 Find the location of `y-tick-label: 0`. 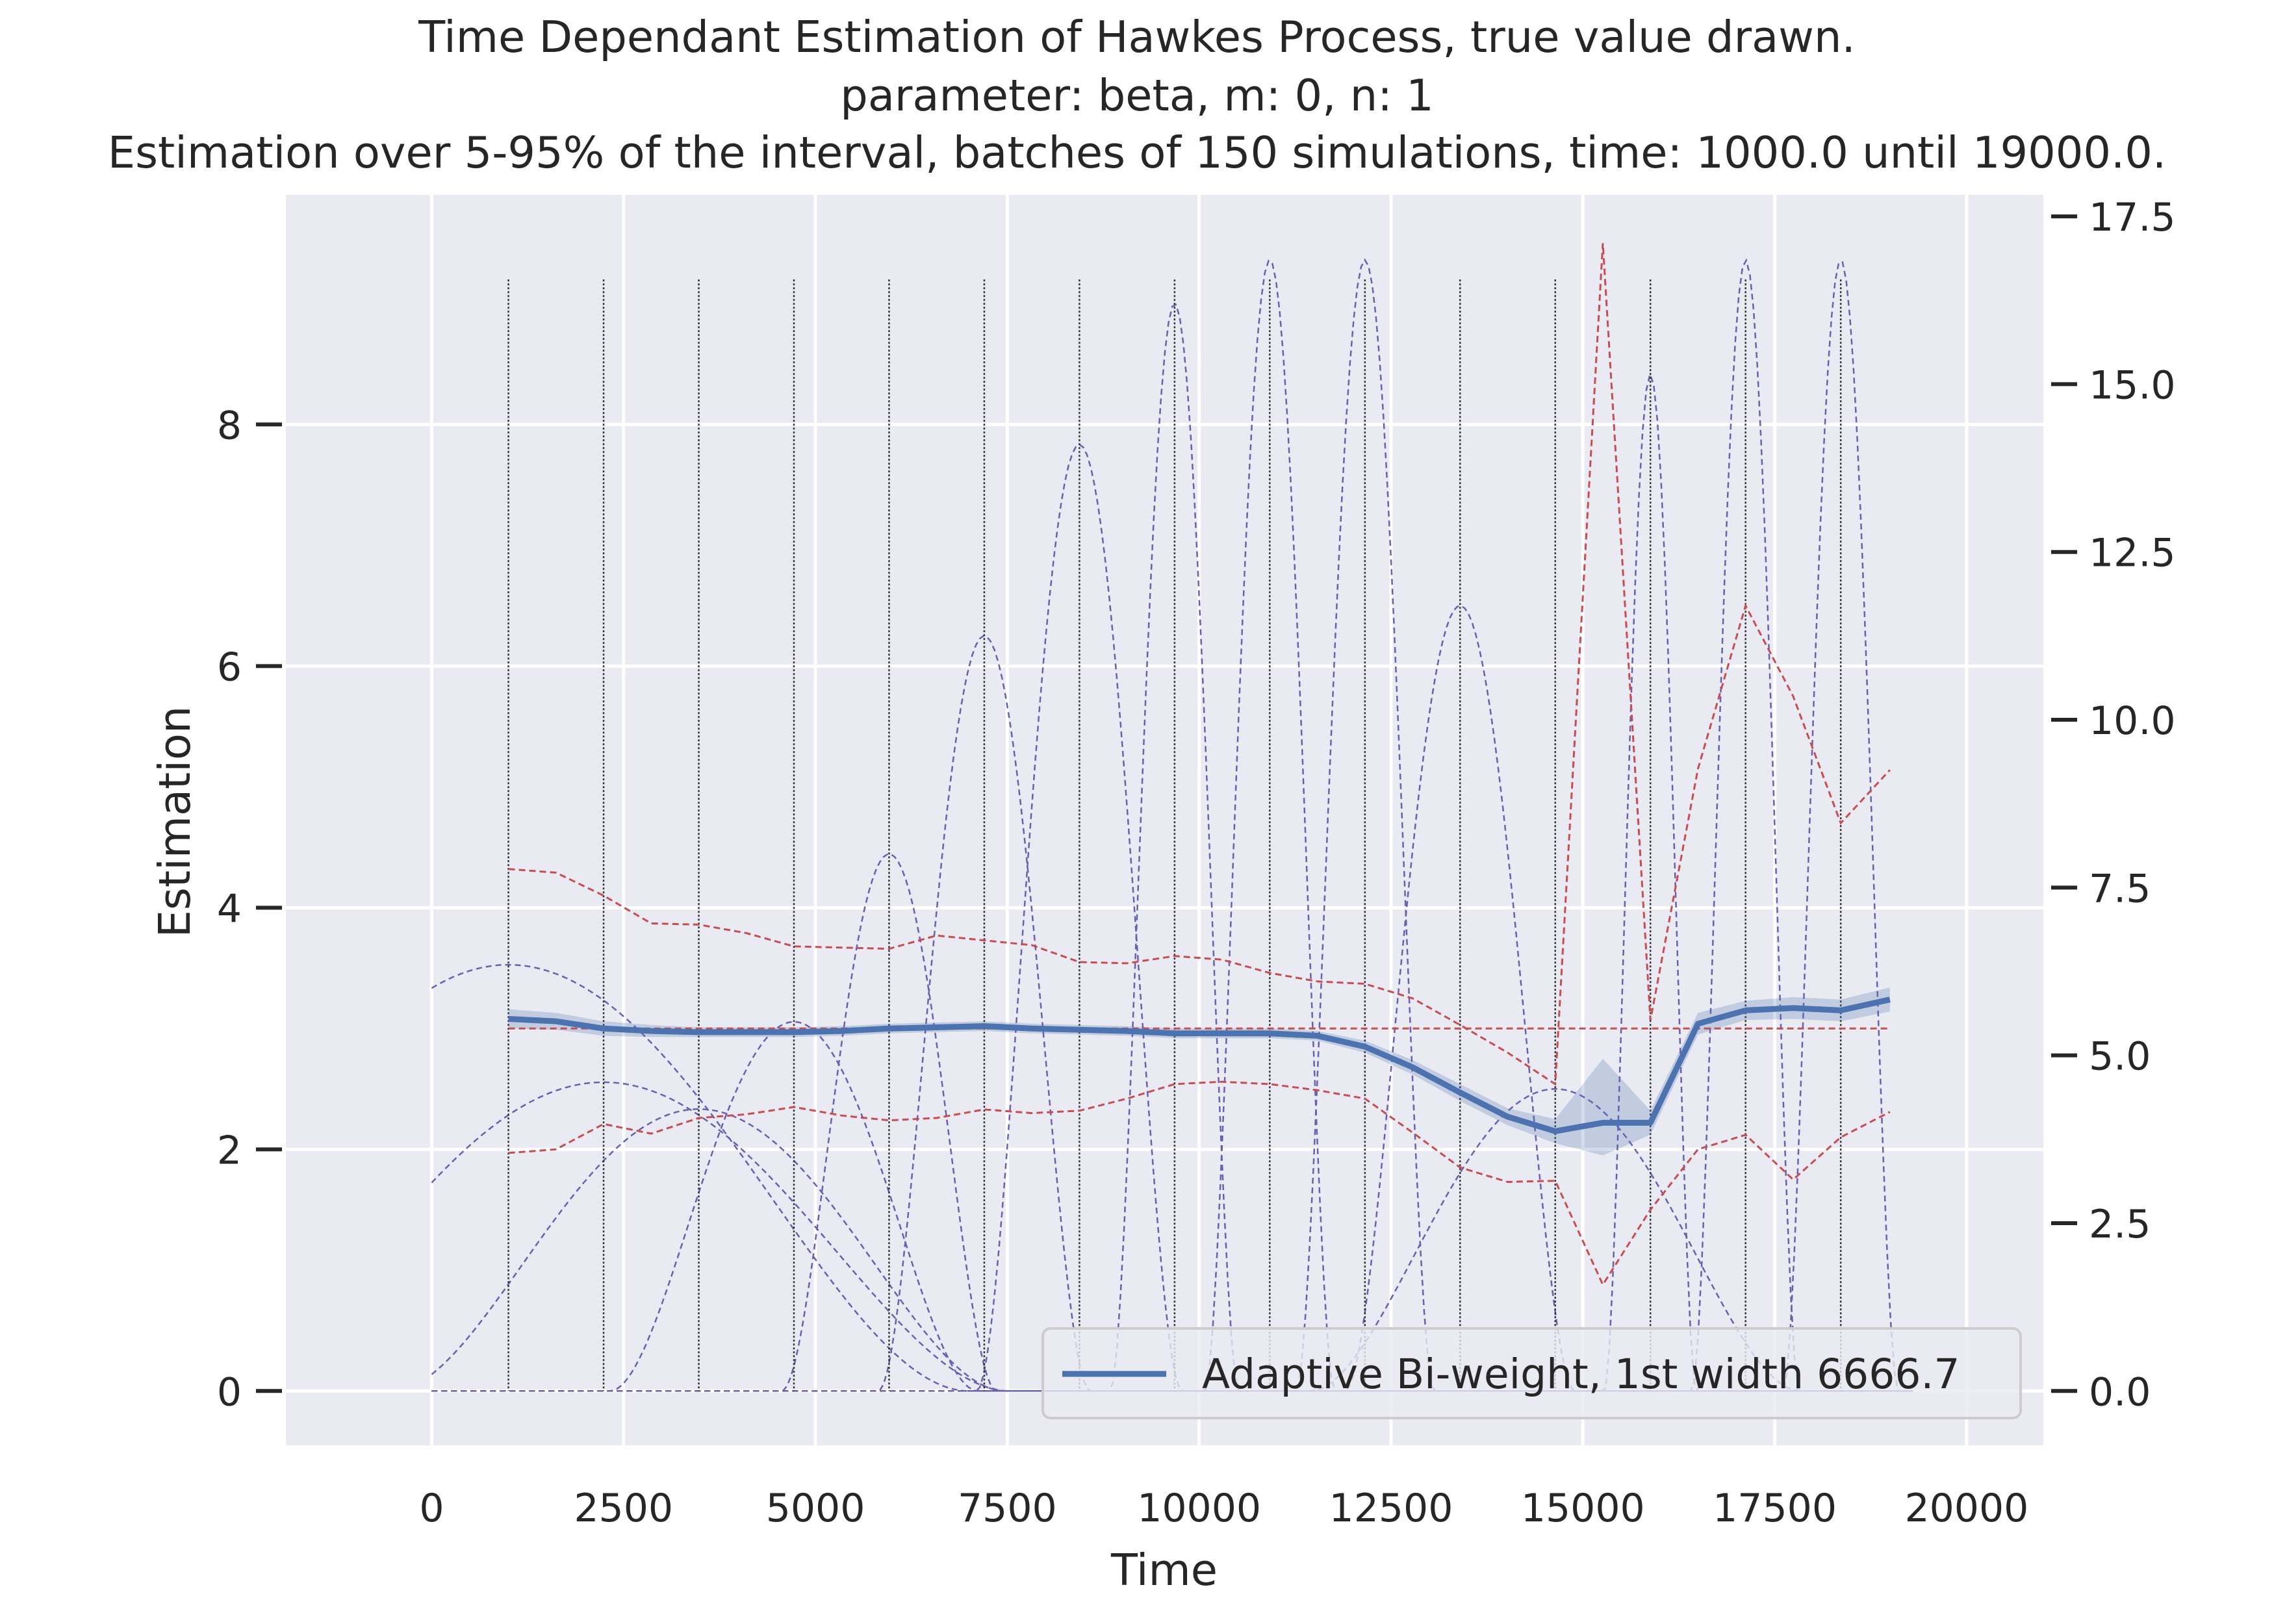

y-tick-label: 0 is located at coordinates (229, 1392).